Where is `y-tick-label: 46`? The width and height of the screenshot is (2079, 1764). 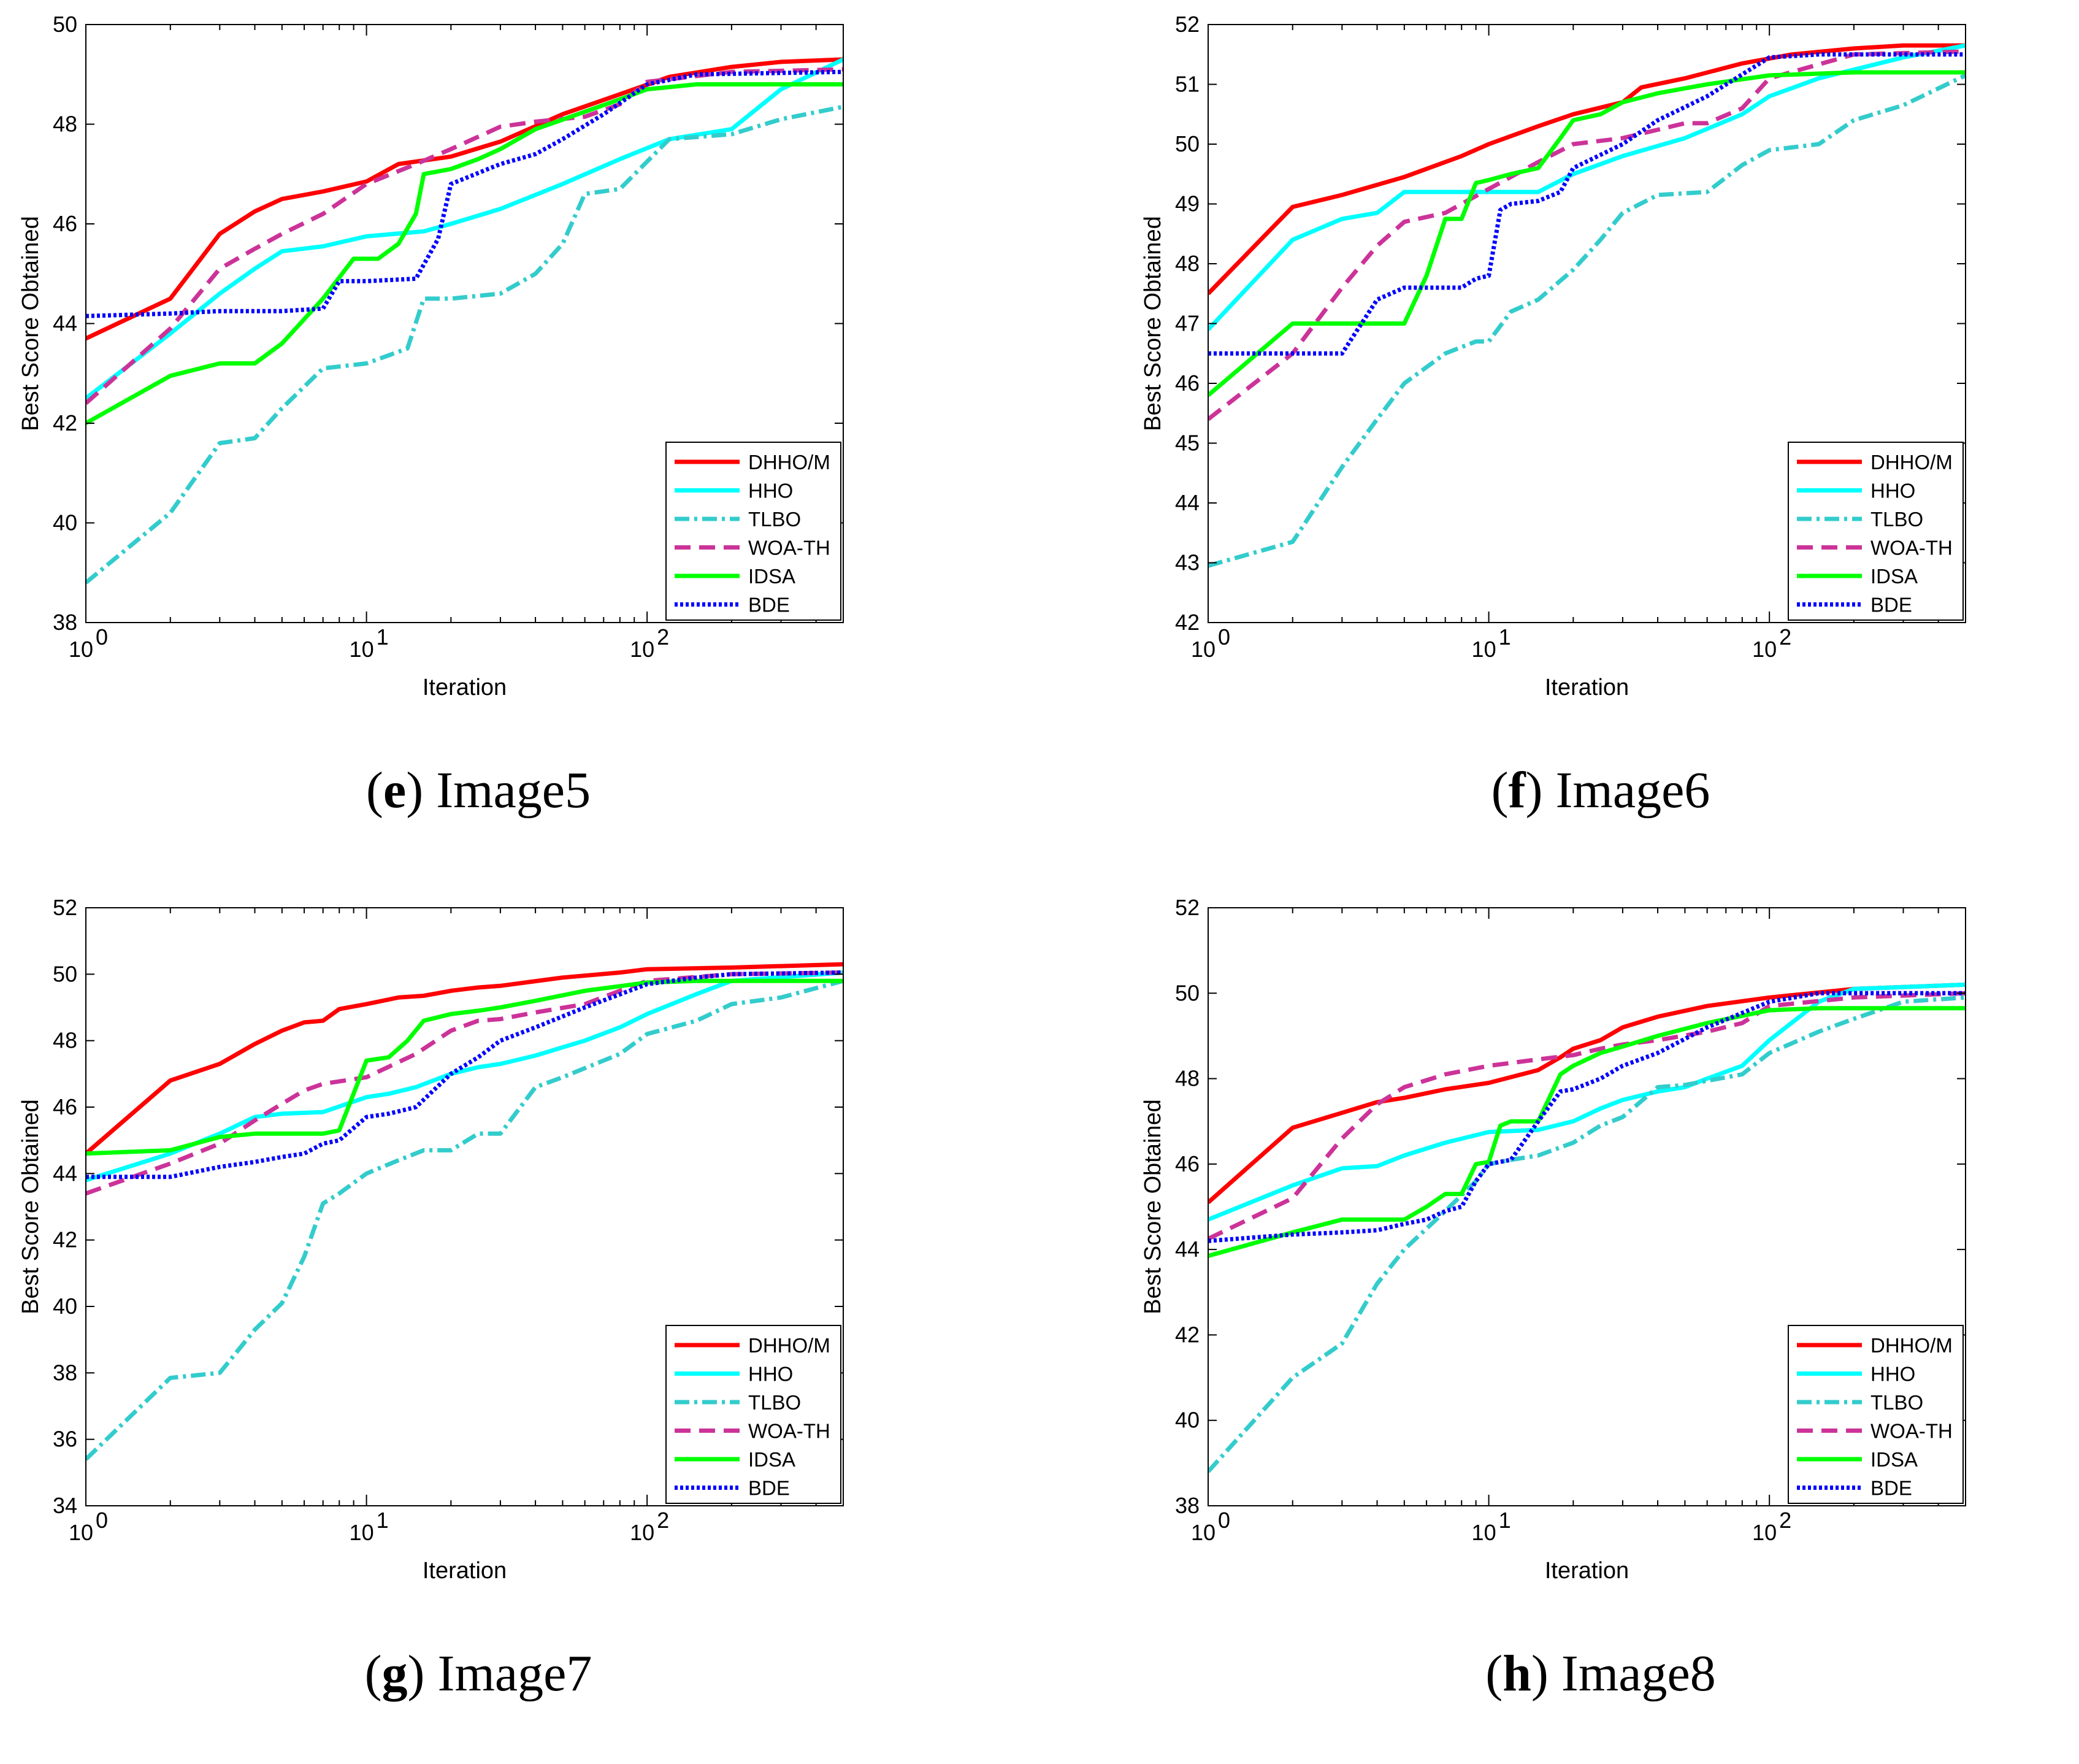
y-tick-label: 46 is located at coordinates (1187, 383).